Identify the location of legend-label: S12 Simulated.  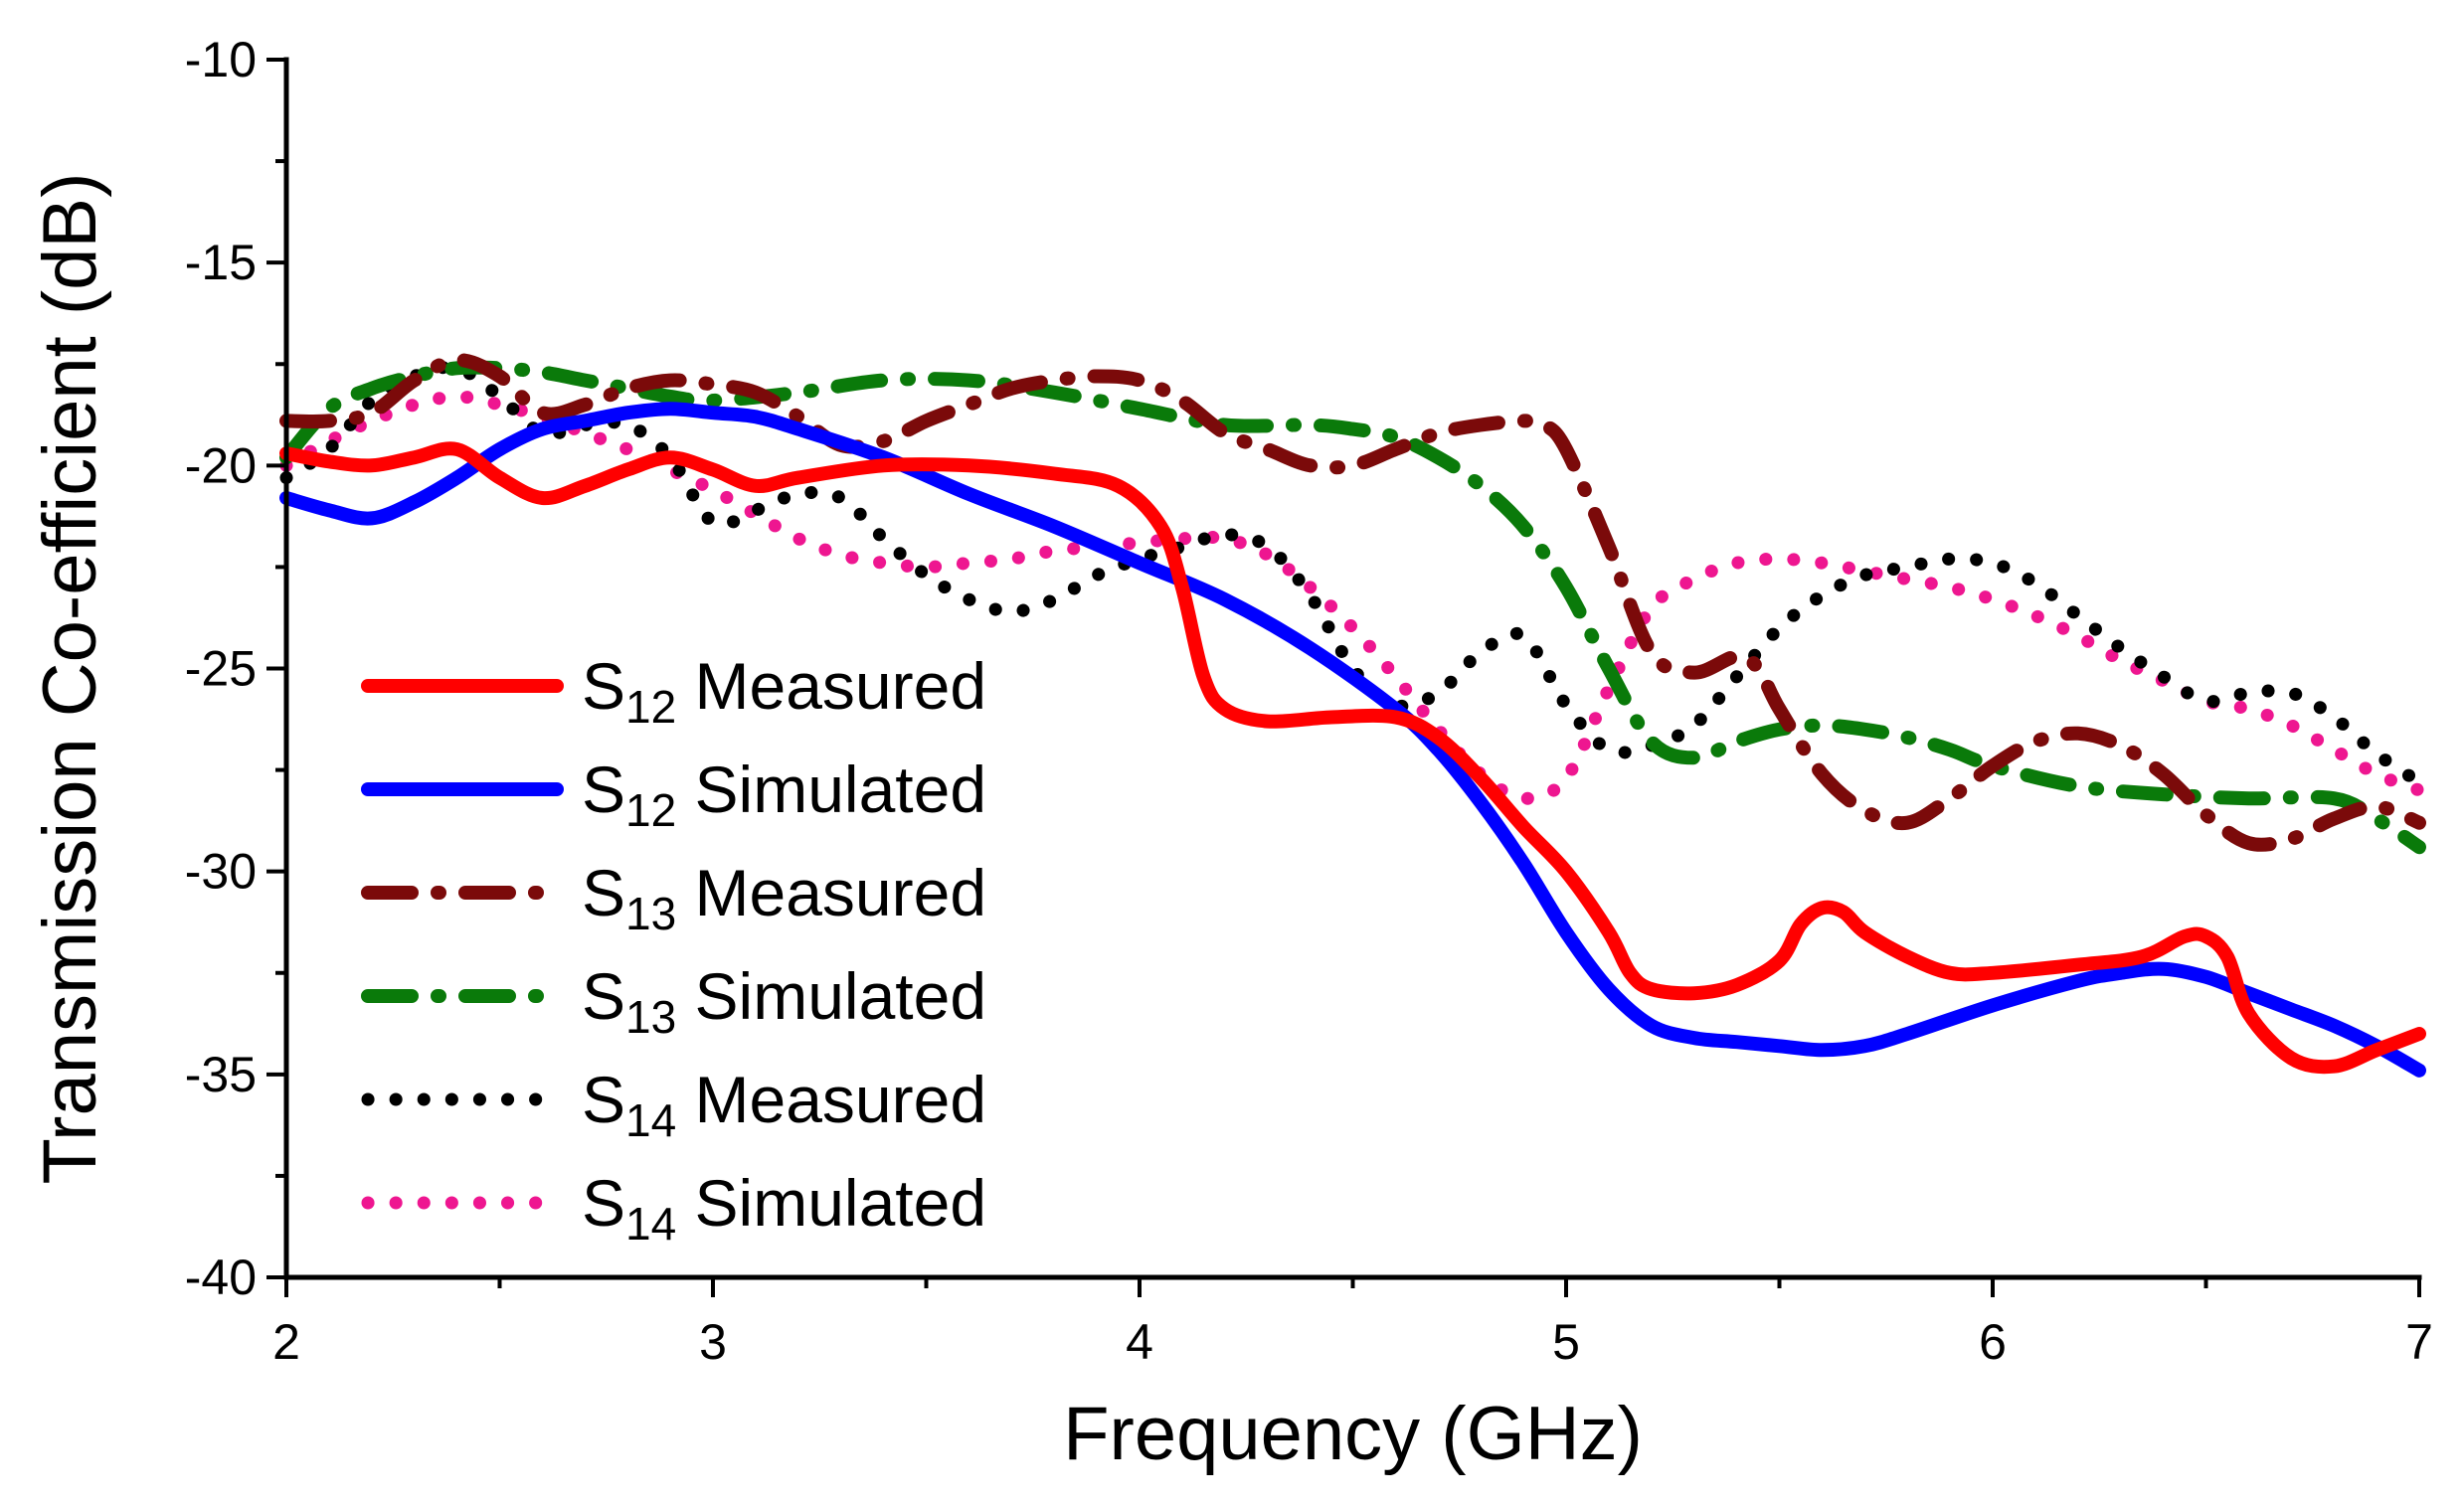
(784, 794).